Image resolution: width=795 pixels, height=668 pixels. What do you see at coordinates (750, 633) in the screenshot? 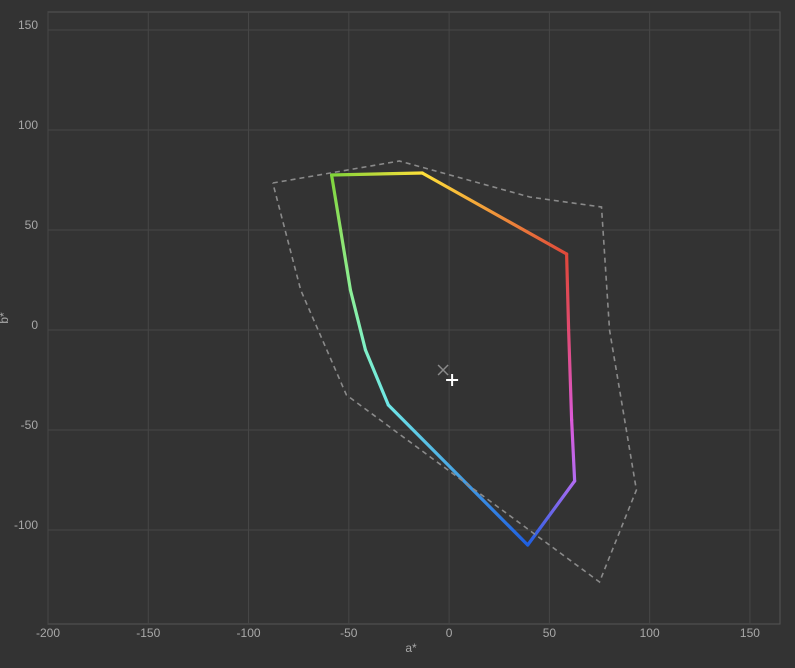
I see `x-tick-label: 150` at bounding box center [750, 633].